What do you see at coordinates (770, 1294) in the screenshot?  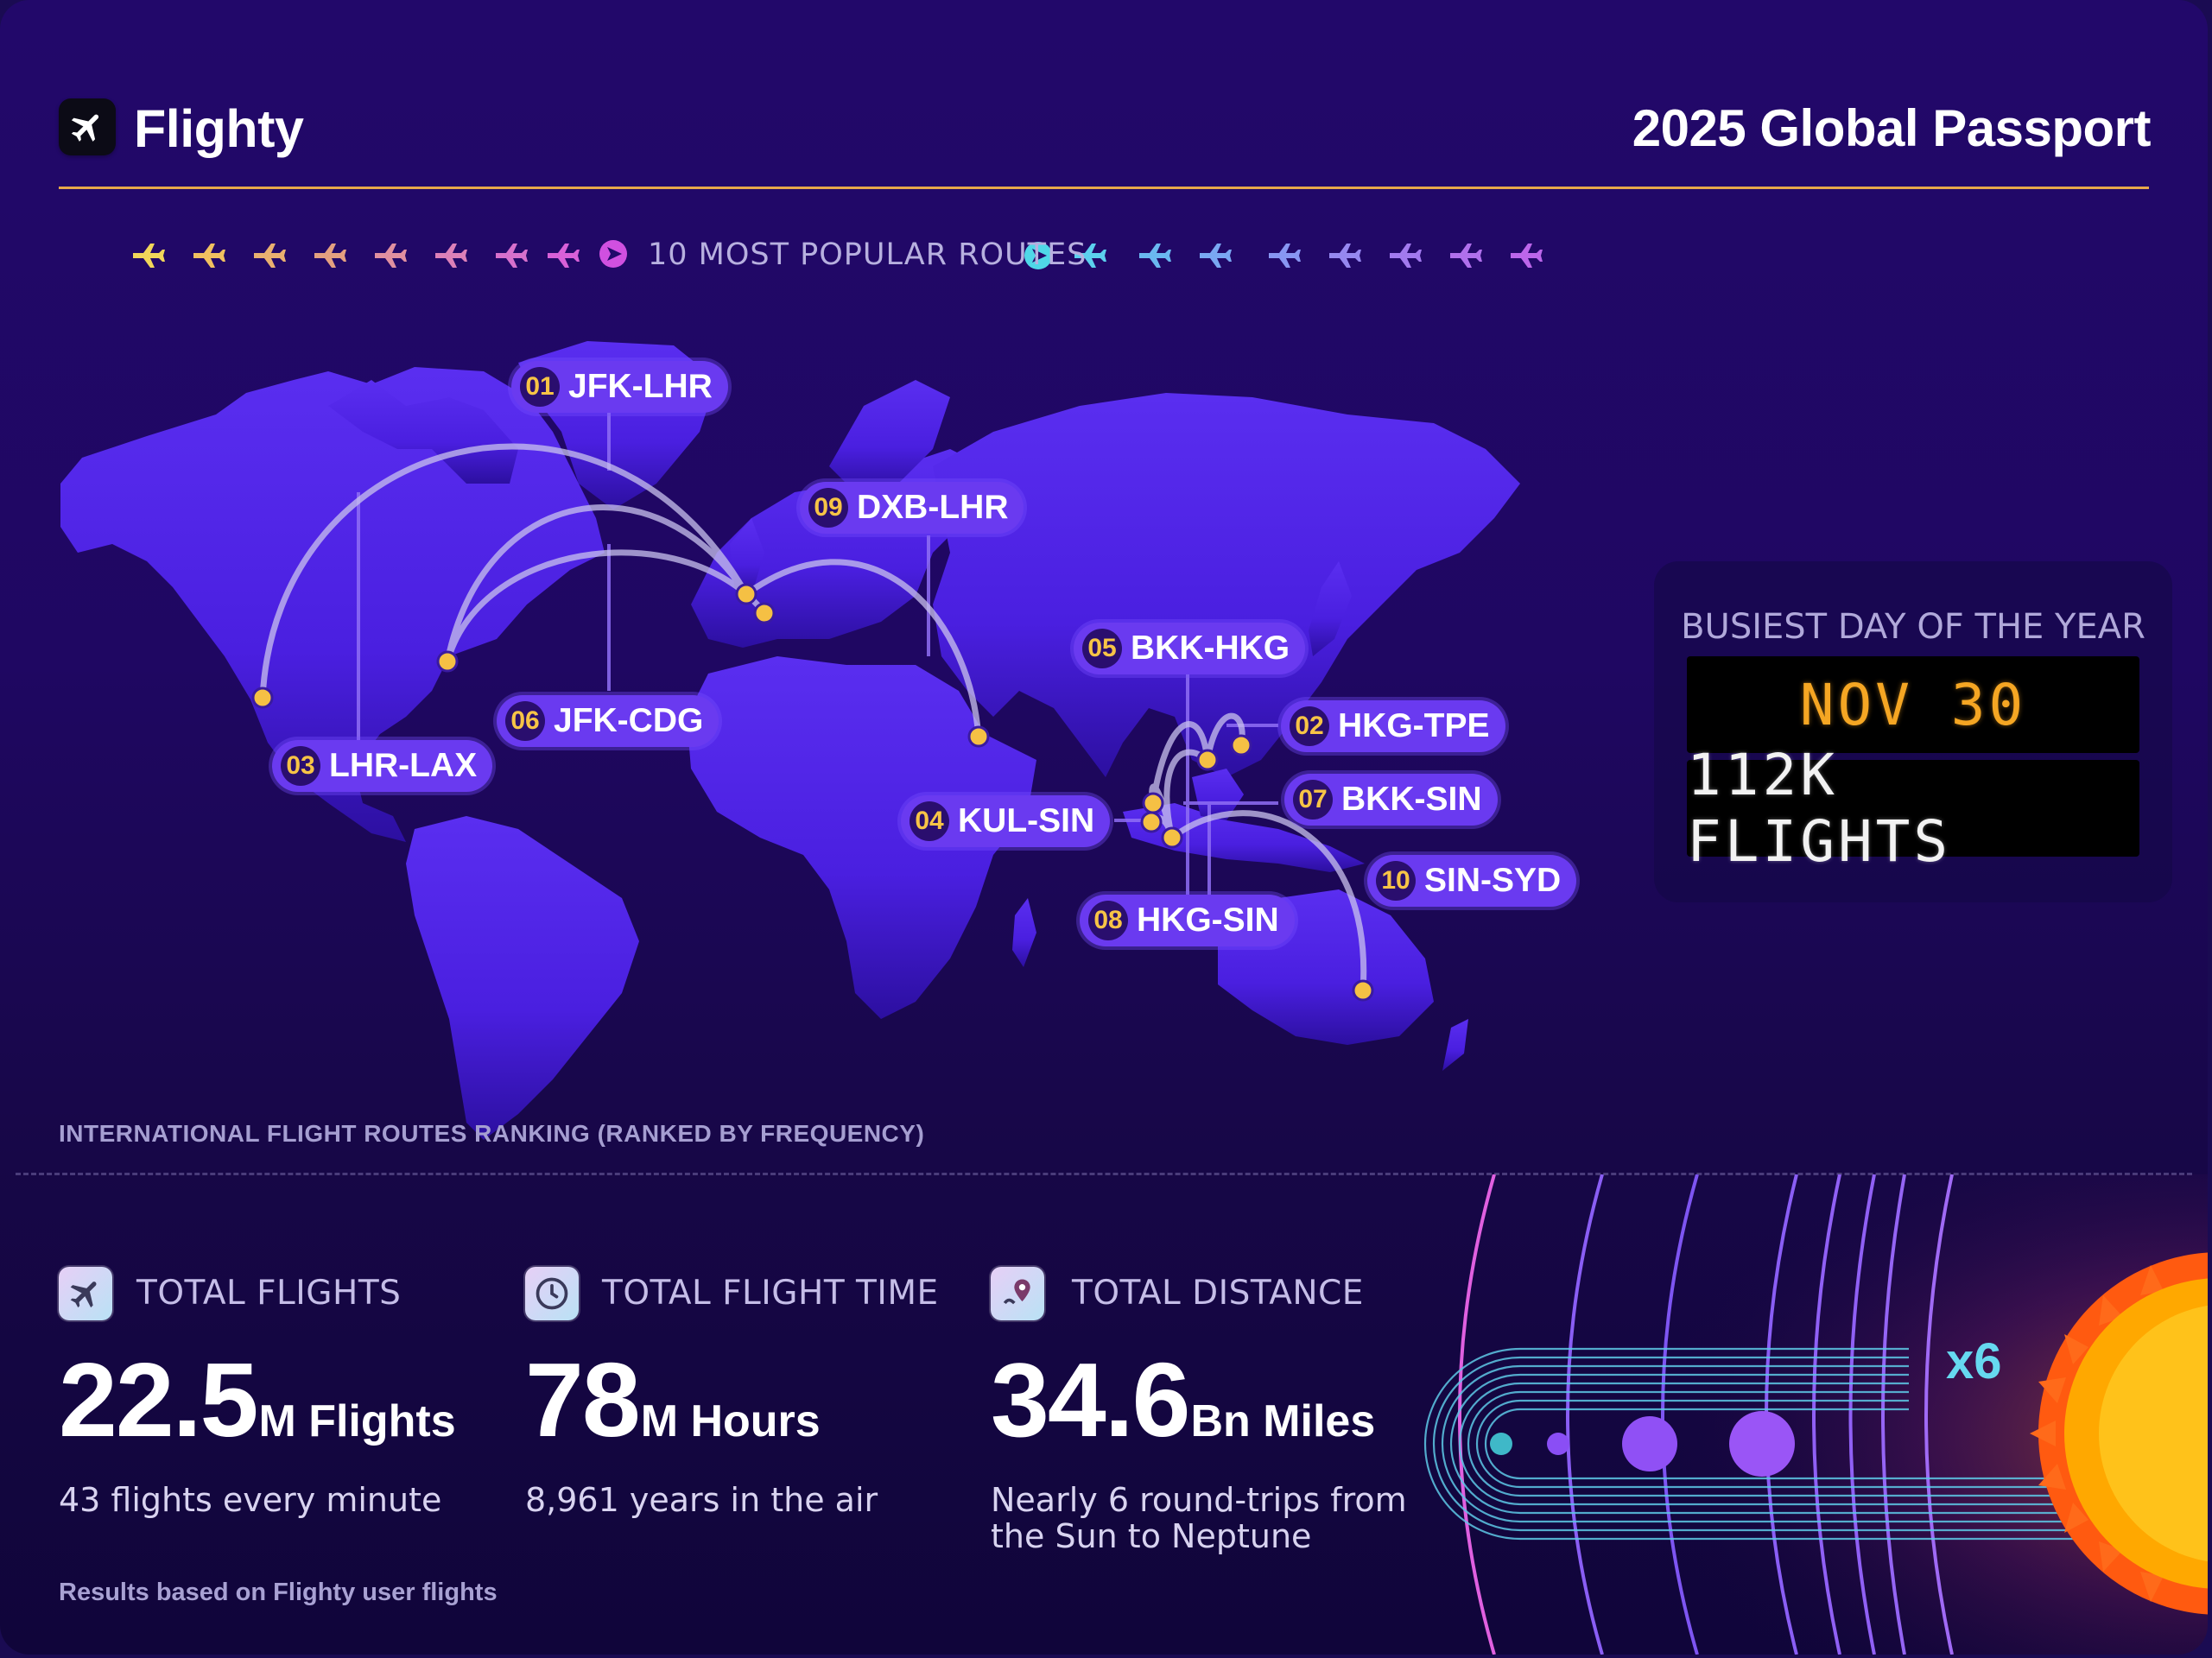 I see `total-time-label: TOTAL FLIGHT TIME` at bounding box center [770, 1294].